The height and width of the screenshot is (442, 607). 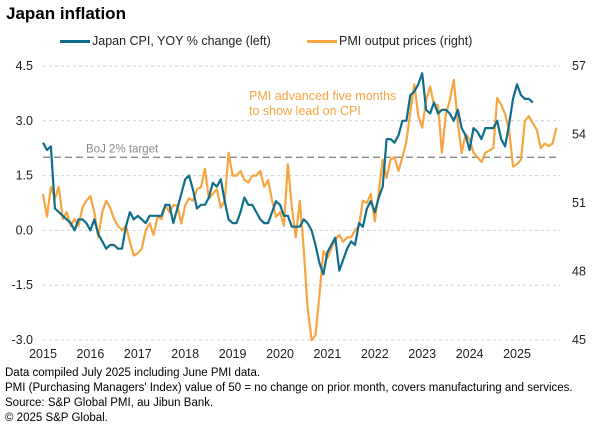 I want to click on x-axis-tick-label: 2021, so click(x=327, y=354).